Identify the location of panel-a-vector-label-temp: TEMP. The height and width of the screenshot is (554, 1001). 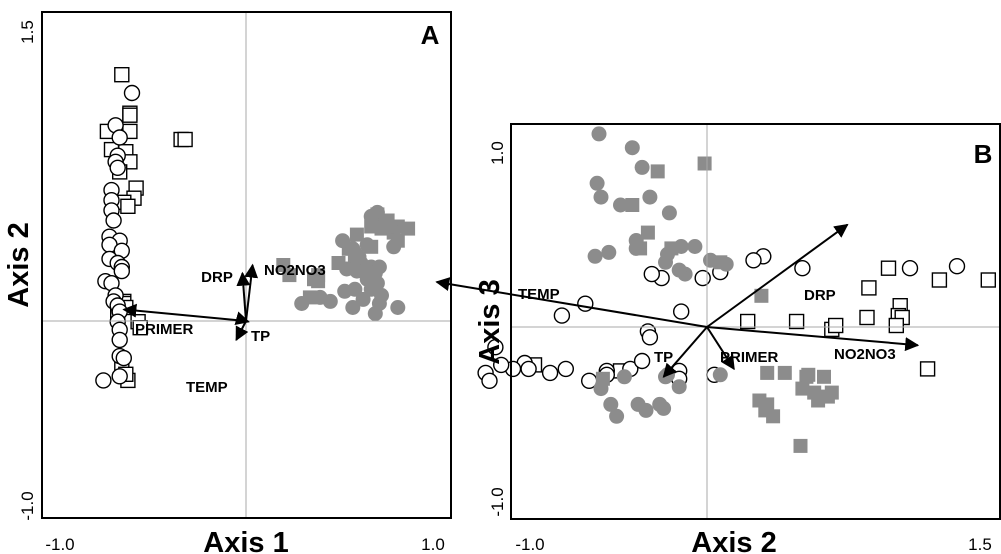
(207, 387).